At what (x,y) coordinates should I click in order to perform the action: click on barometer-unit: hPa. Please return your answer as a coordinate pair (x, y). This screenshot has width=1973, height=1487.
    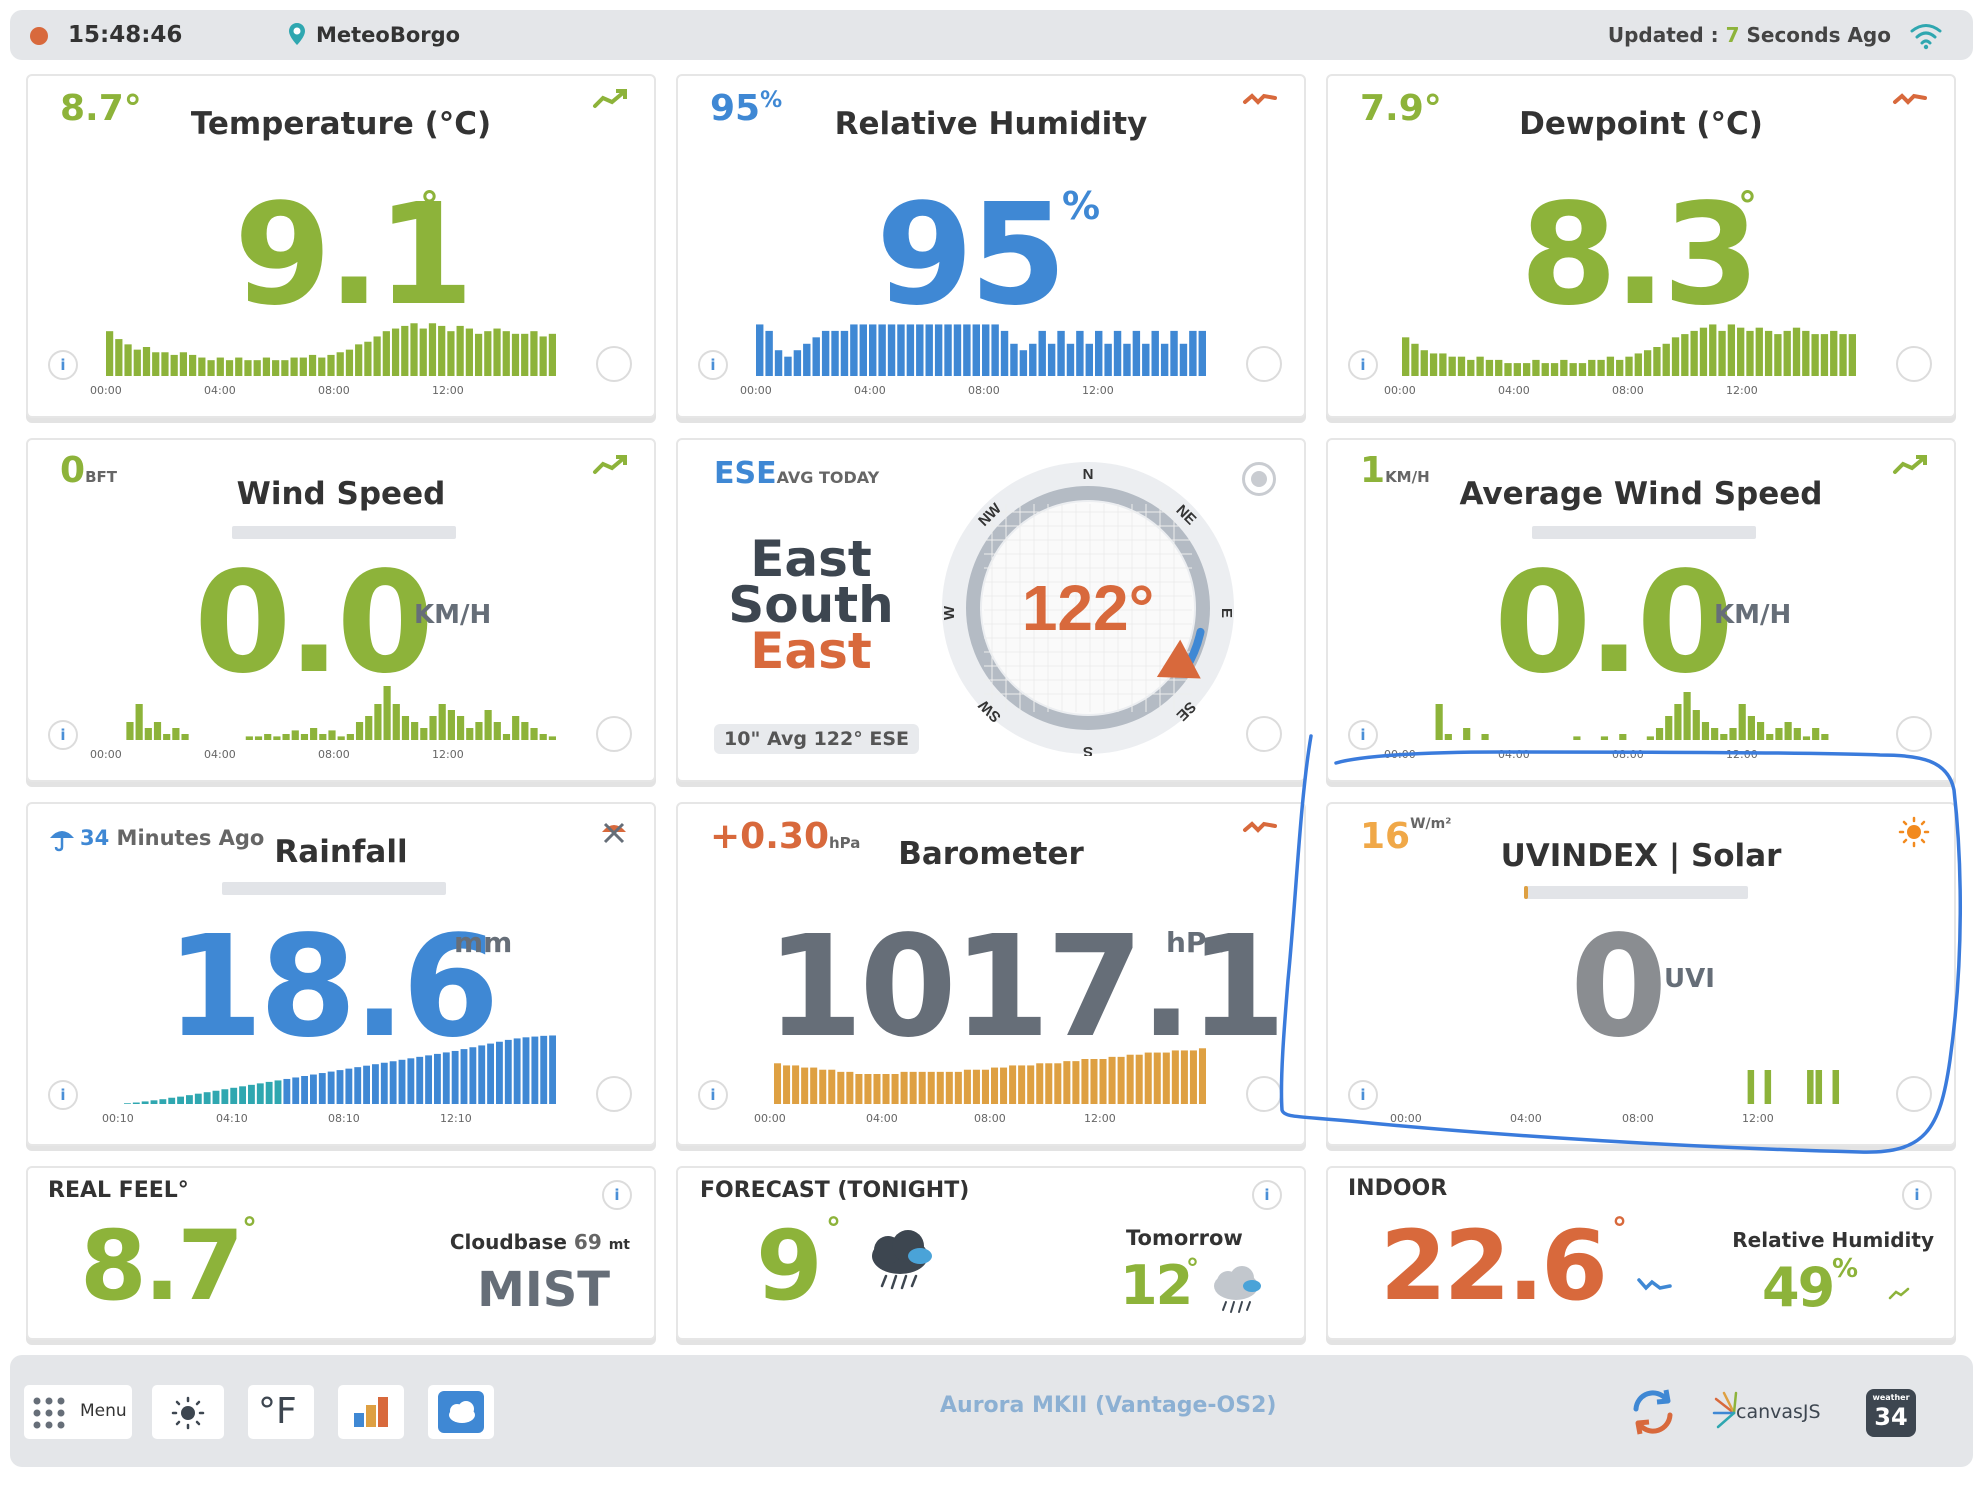
    Looking at the image, I should click on (1195, 942).